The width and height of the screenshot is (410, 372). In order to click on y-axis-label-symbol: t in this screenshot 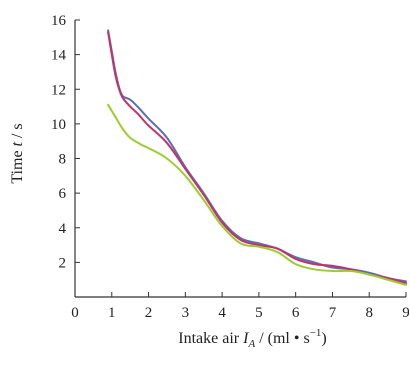, I will do `click(17, 143)`.